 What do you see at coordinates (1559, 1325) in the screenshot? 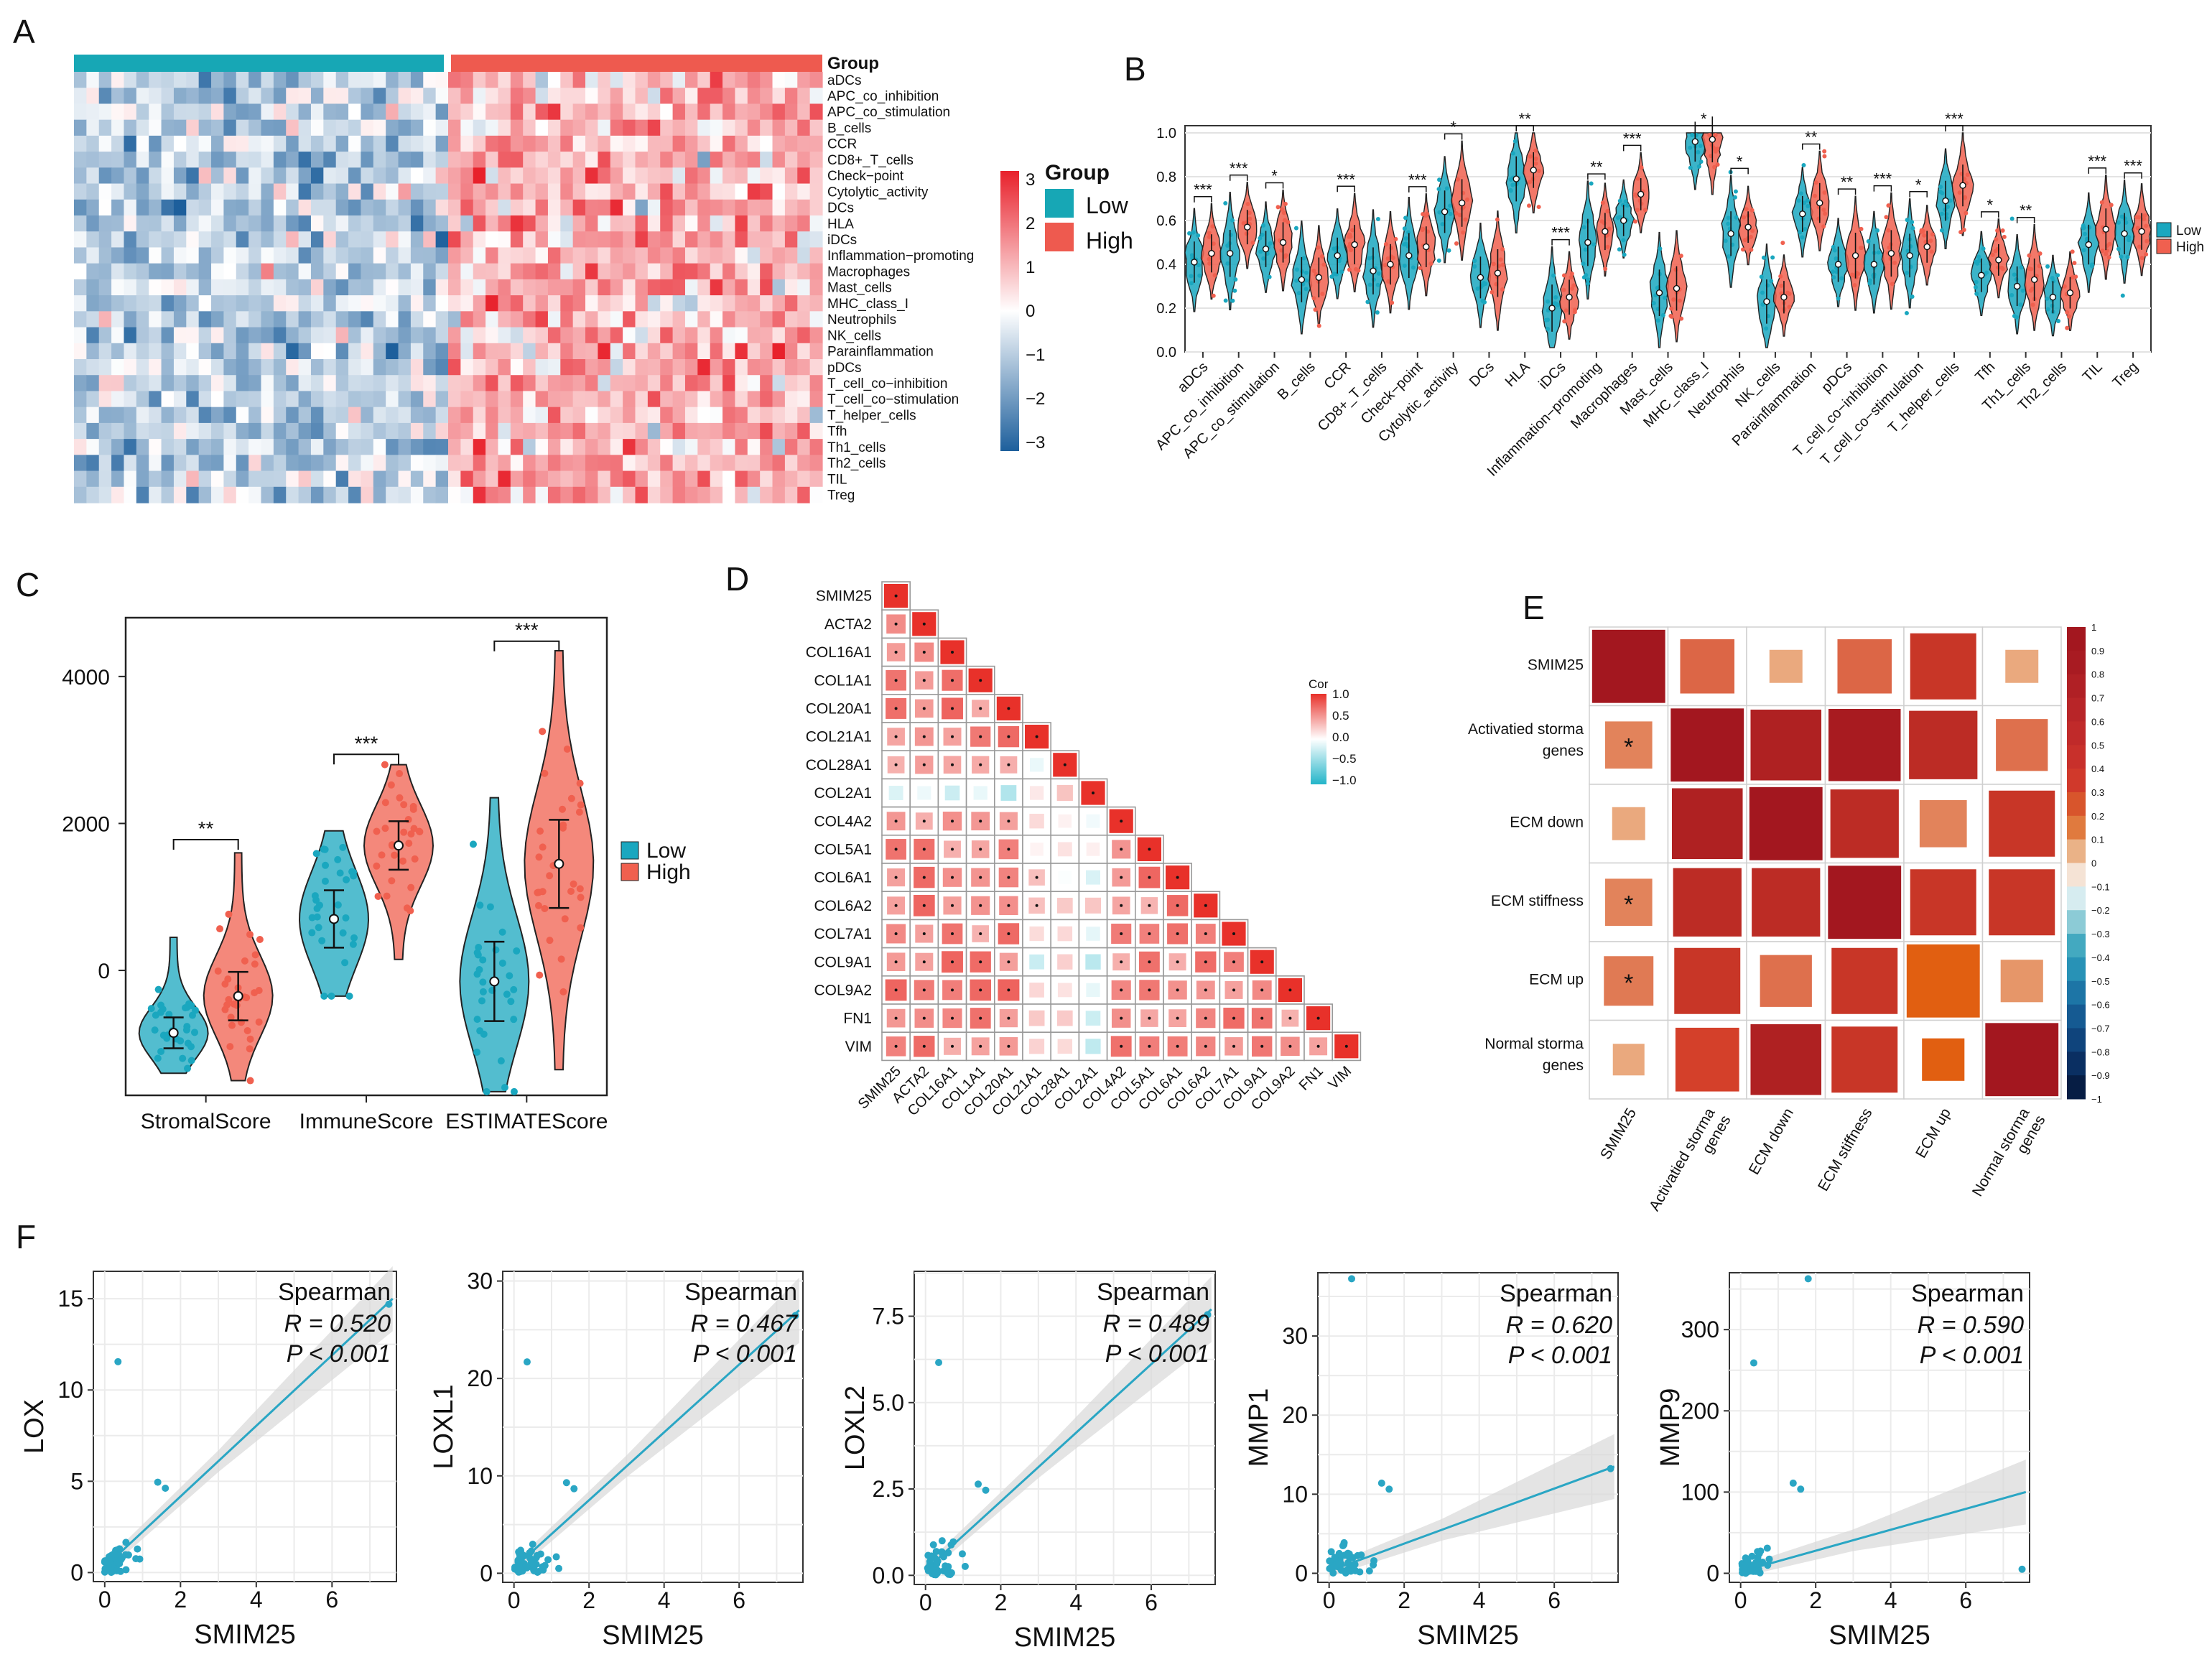
I see `stat-r: R = 0.620` at bounding box center [1559, 1325].